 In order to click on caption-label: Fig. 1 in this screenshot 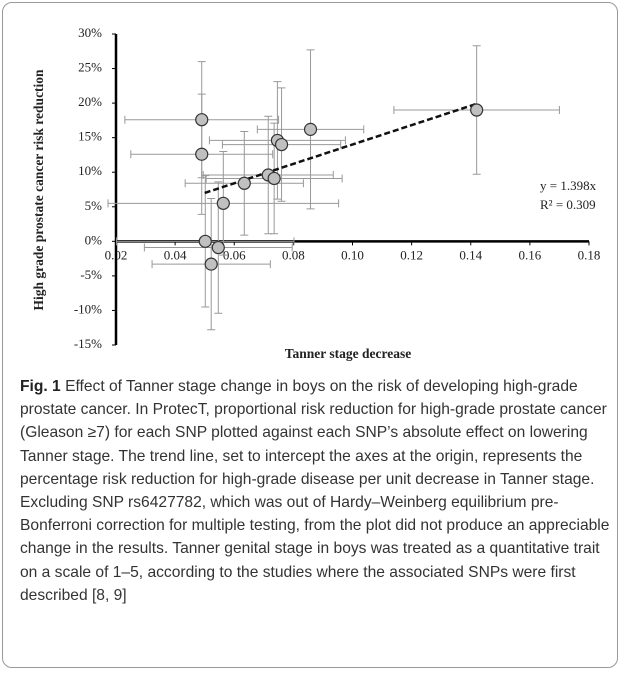, I will do `click(40, 386)`.